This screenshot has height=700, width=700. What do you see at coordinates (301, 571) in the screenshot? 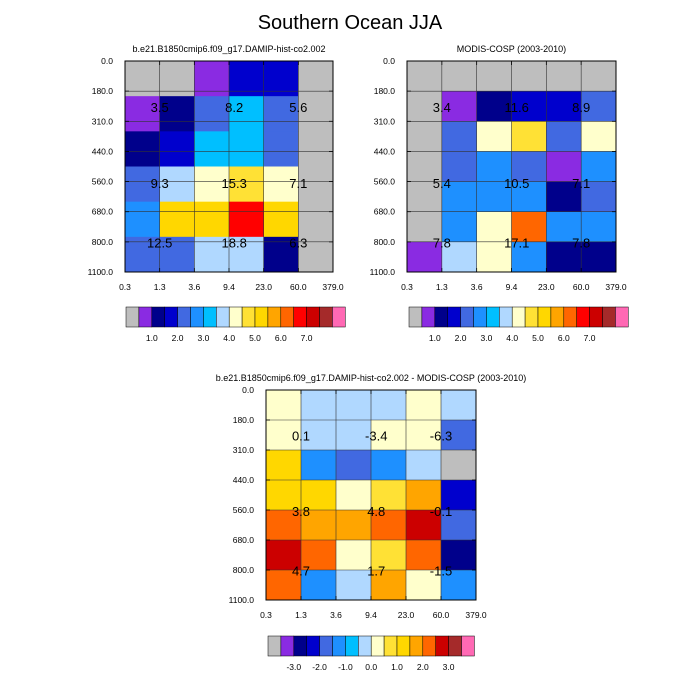
I see `cell-value-label: 4.7` at bounding box center [301, 571].